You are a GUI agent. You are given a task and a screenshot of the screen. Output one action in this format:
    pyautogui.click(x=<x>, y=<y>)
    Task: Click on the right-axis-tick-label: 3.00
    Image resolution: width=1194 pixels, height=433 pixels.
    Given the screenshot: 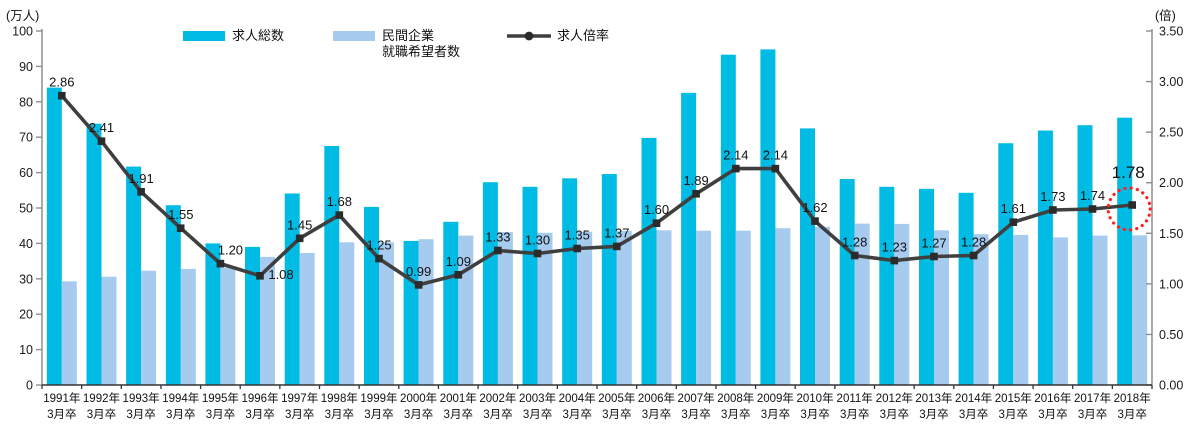 What is the action you would take?
    pyautogui.click(x=1171, y=82)
    